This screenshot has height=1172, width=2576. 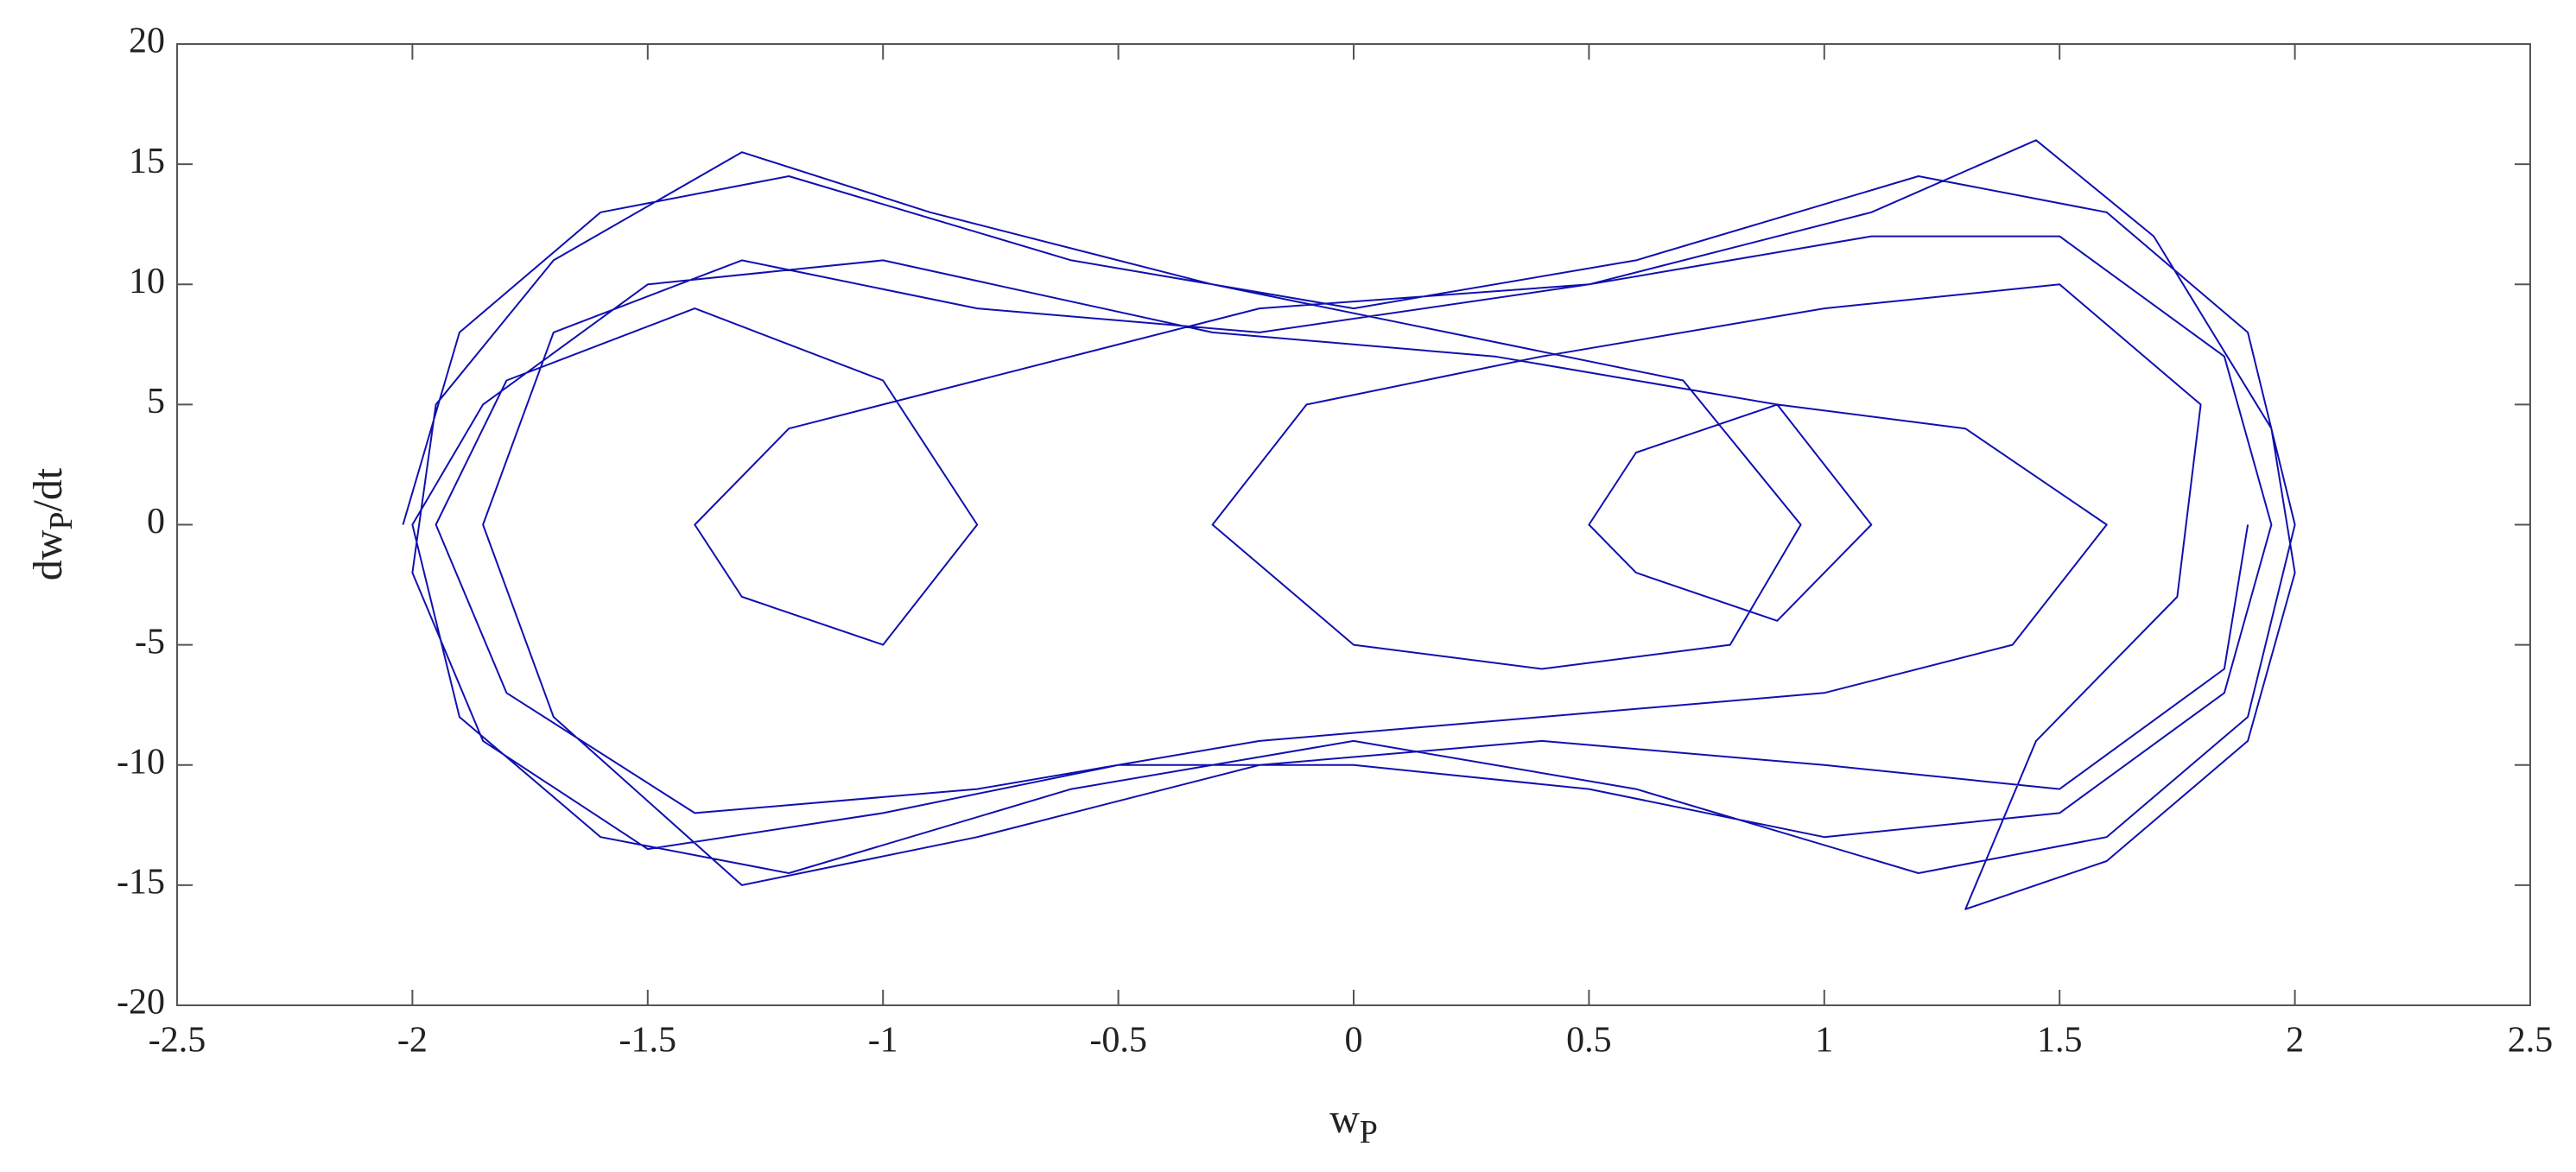 I want to click on y-tick-label: 20, so click(x=147, y=41).